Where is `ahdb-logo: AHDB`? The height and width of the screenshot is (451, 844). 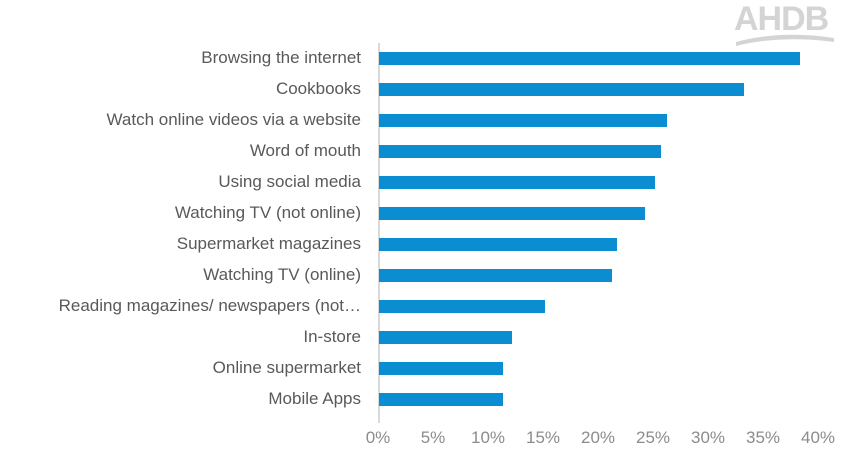 ahdb-logo: AHDB is located at coordinates (785, 24).